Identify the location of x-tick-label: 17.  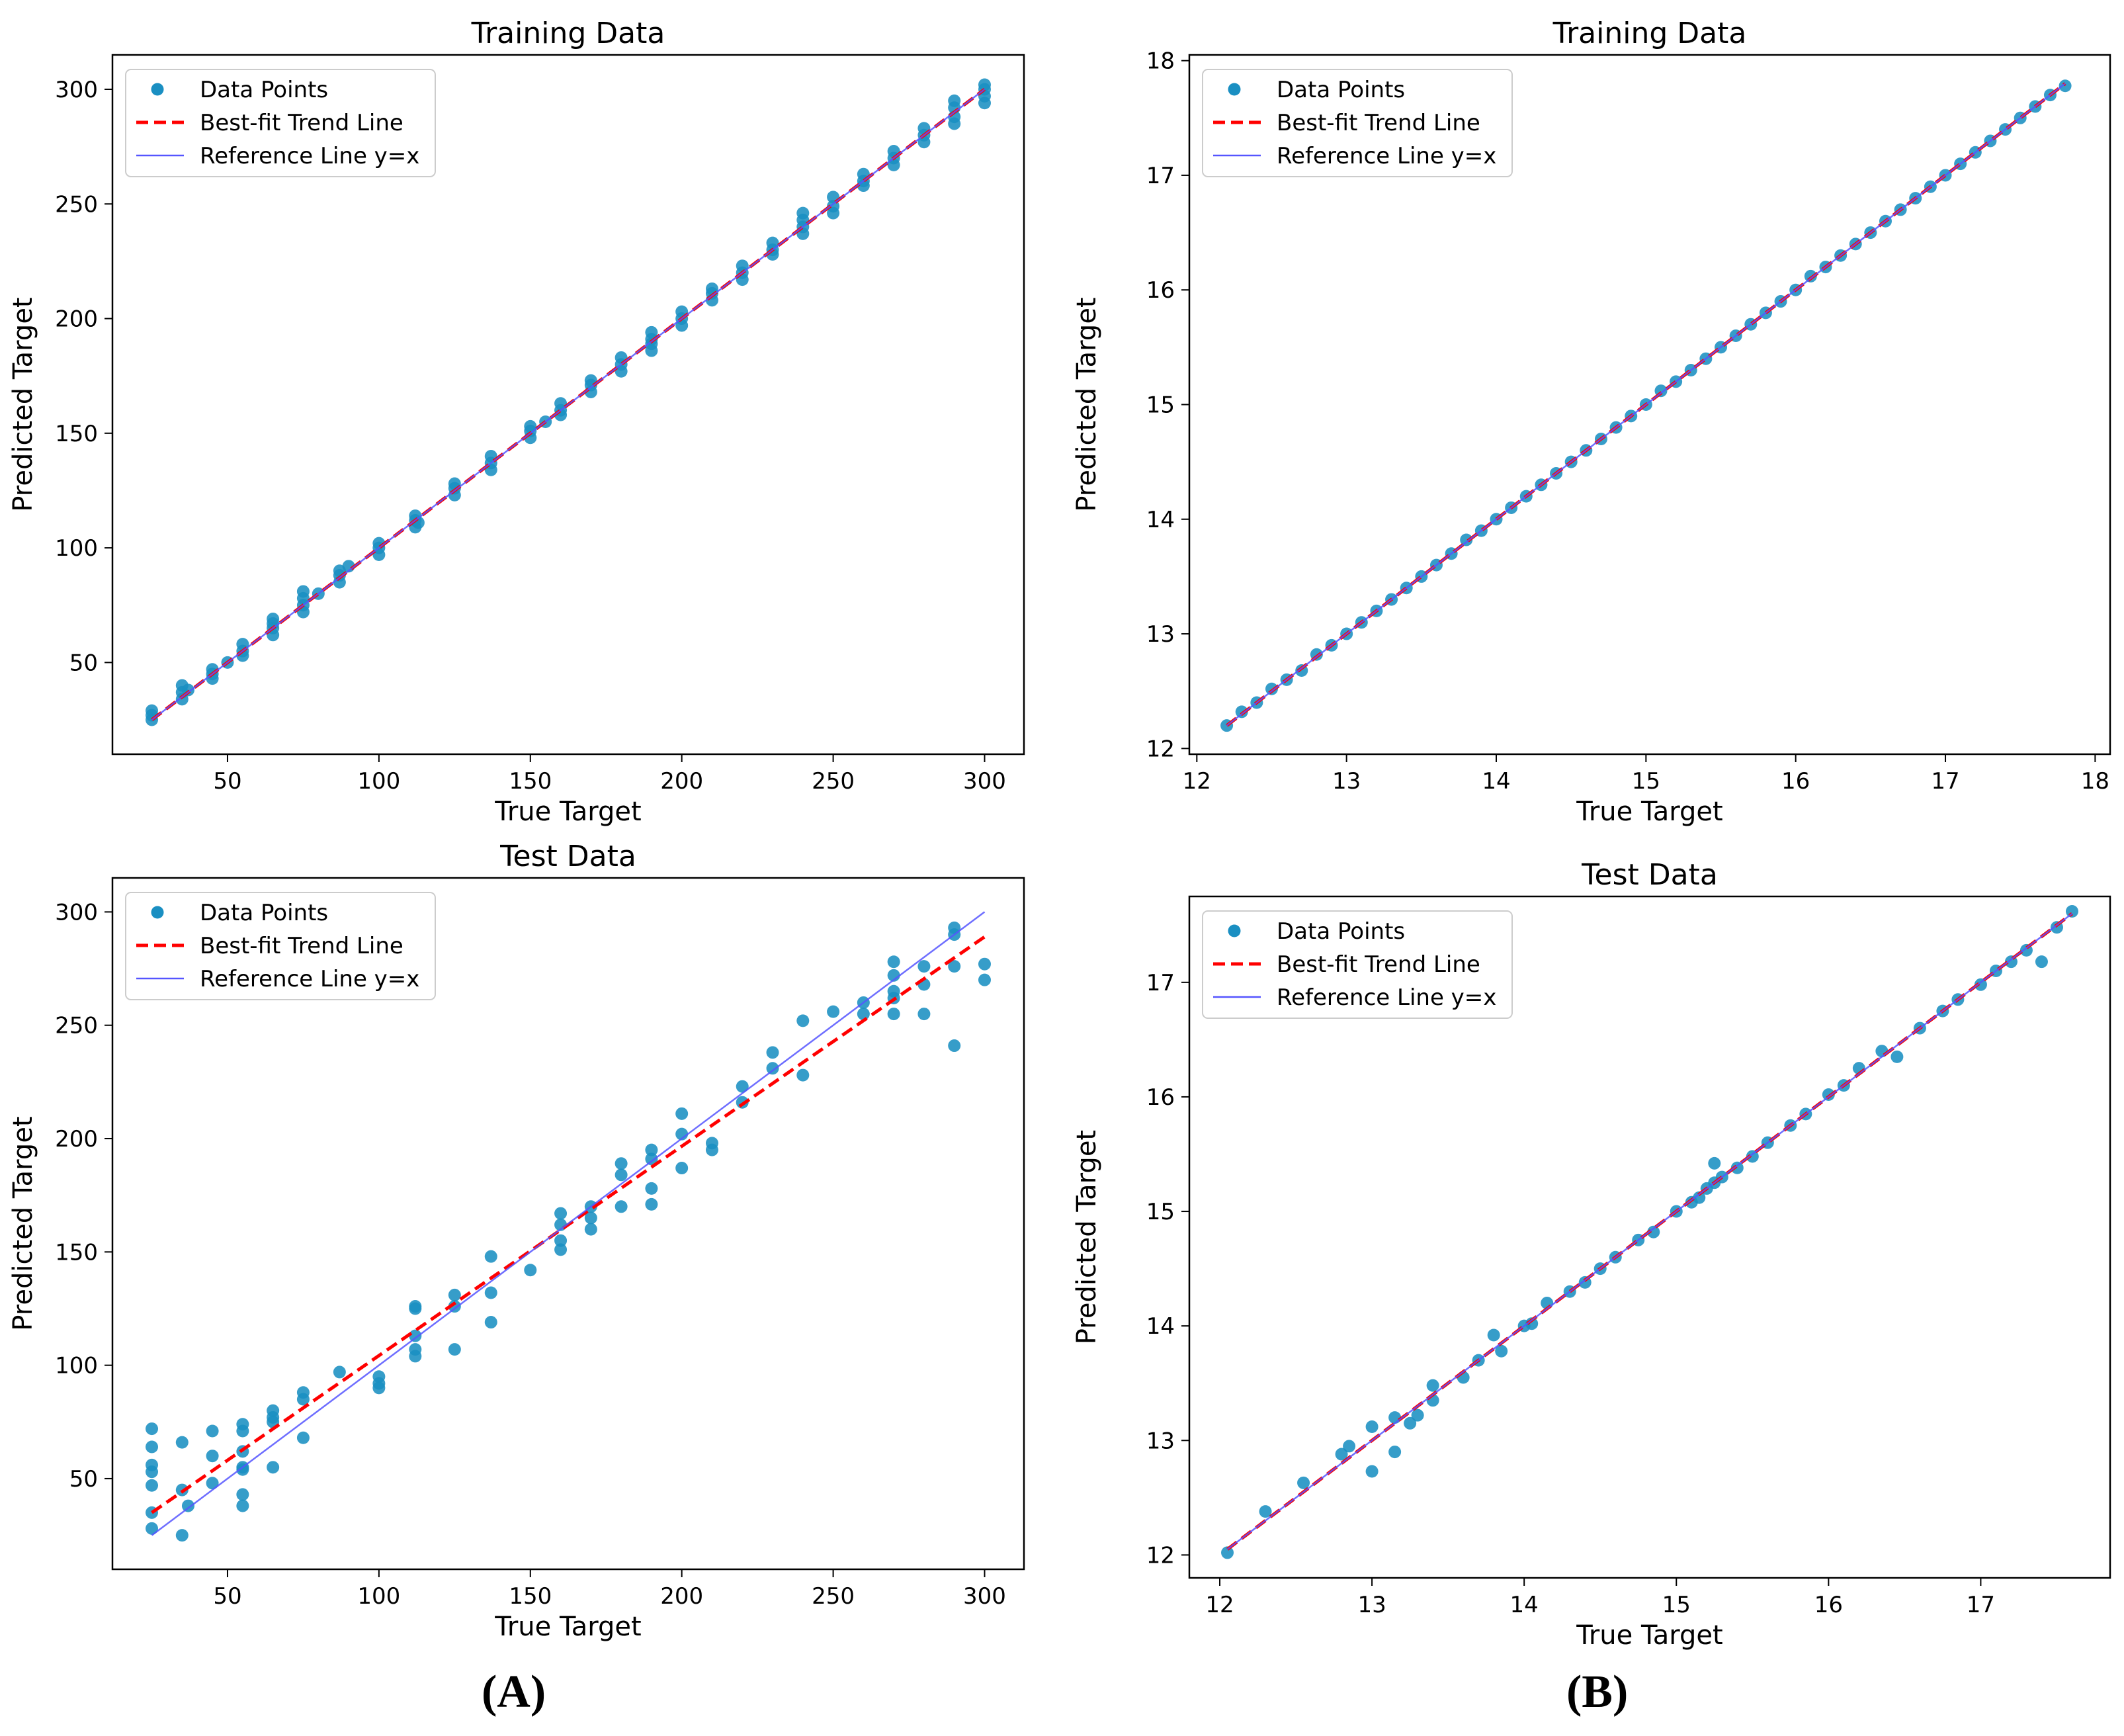
(1945, 781).